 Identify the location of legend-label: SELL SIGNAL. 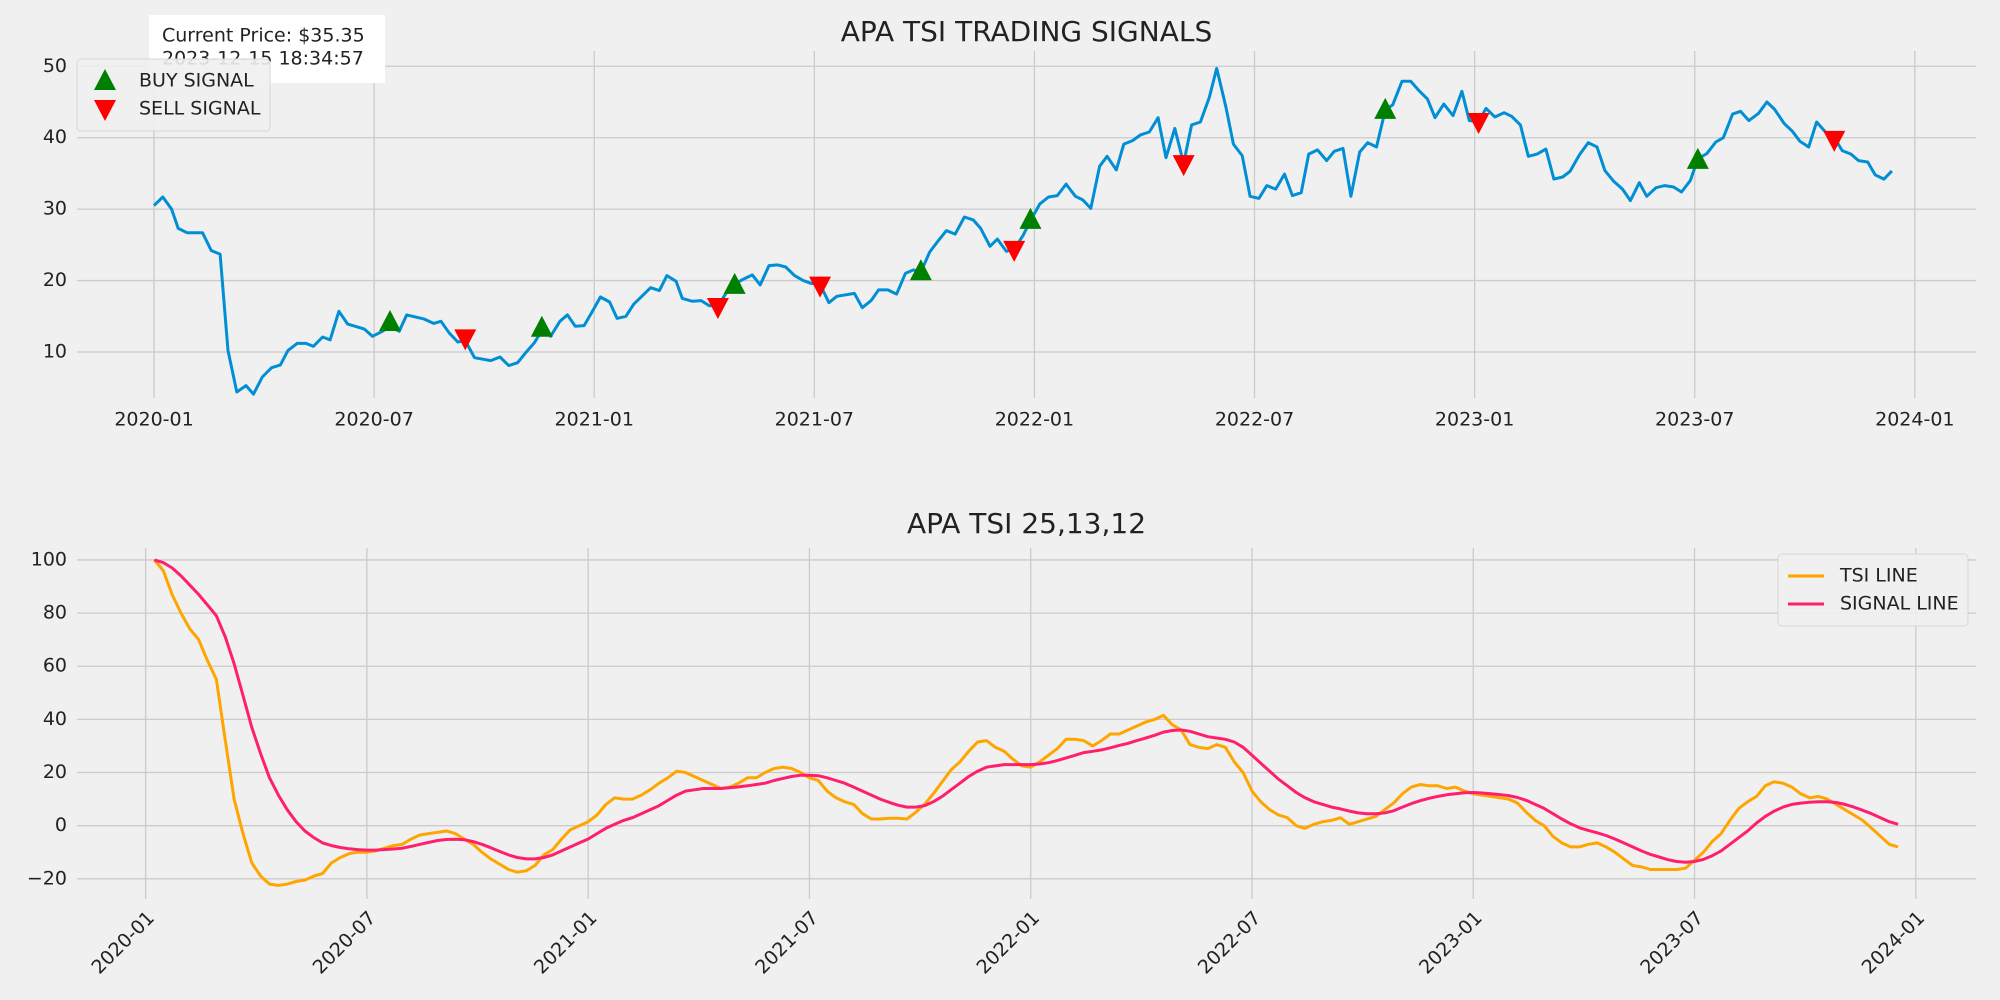
(200, 109).